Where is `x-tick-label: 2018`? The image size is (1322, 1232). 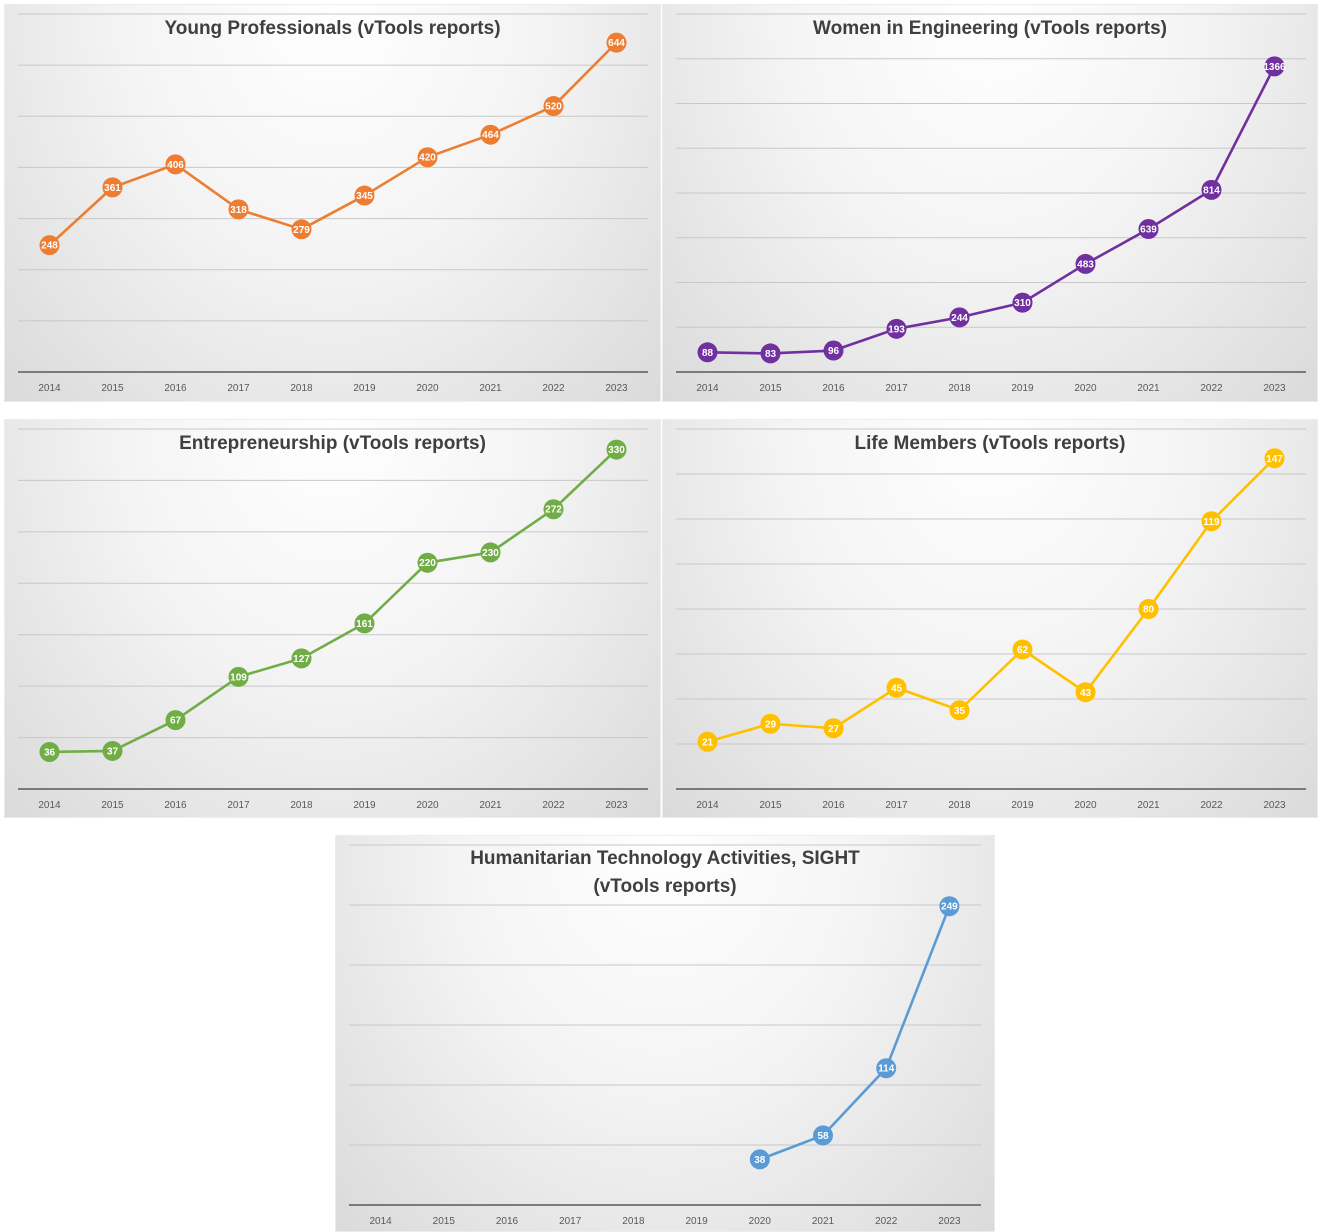 x-tick-label: 2018 is located at coordinates (633, 1221).